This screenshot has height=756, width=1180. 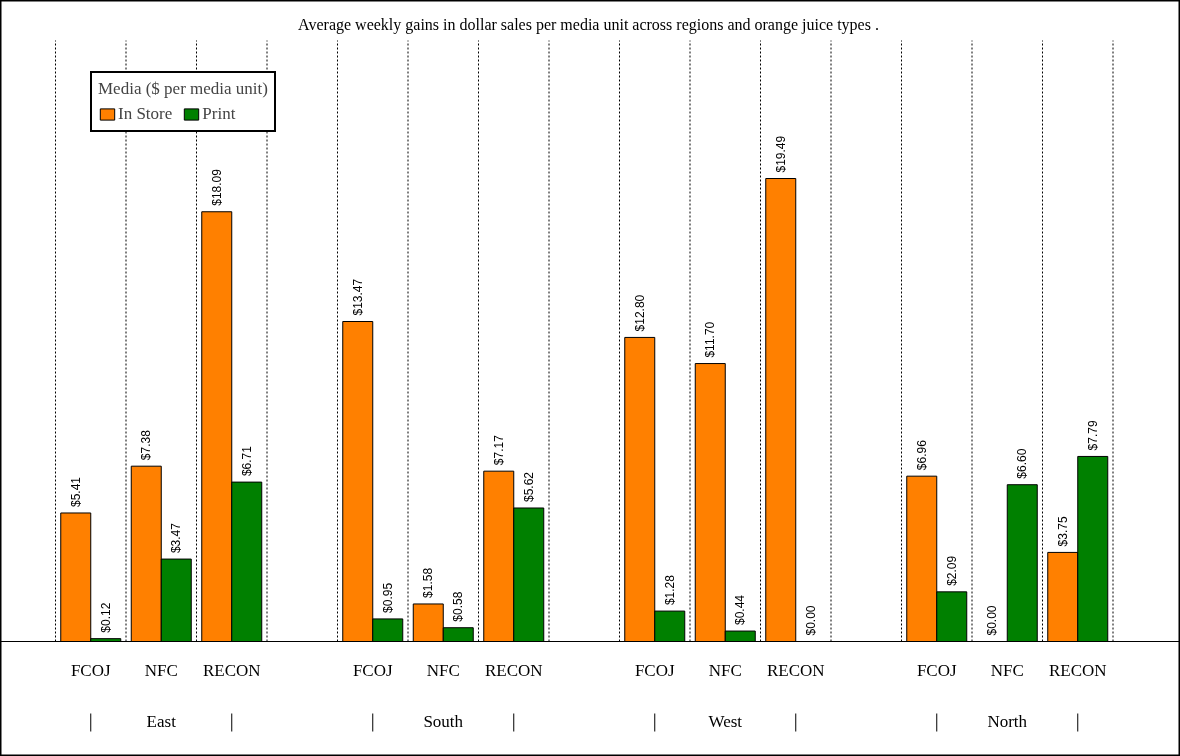 I want to click on data-label: $0.95, so click(x=387, y=597).